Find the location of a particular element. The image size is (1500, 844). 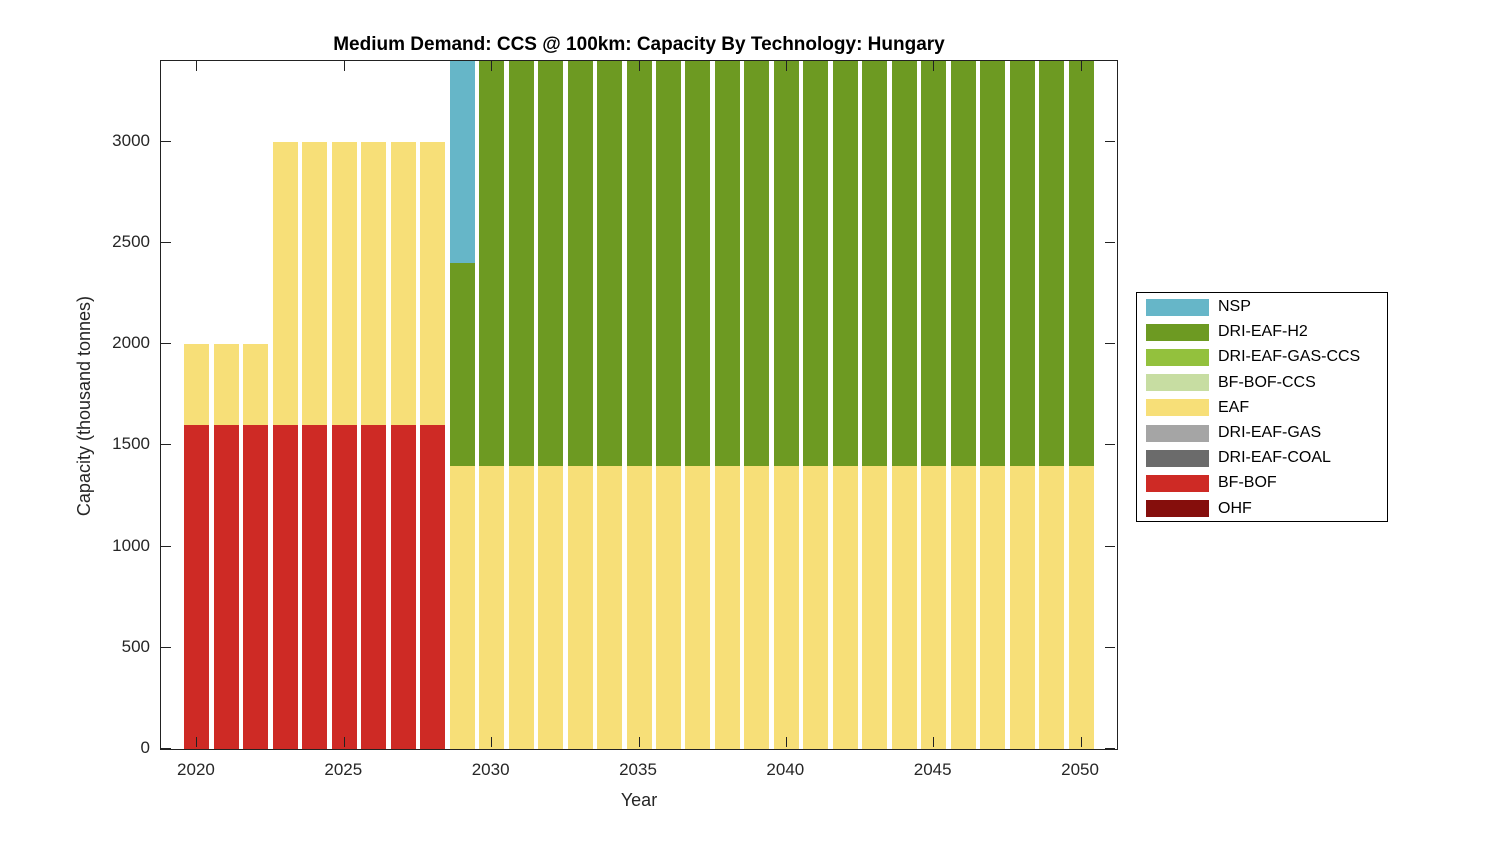

legend-item-dri-eaf-gas: DRI-EAF-GAS is located at coordinates (1233, 433).